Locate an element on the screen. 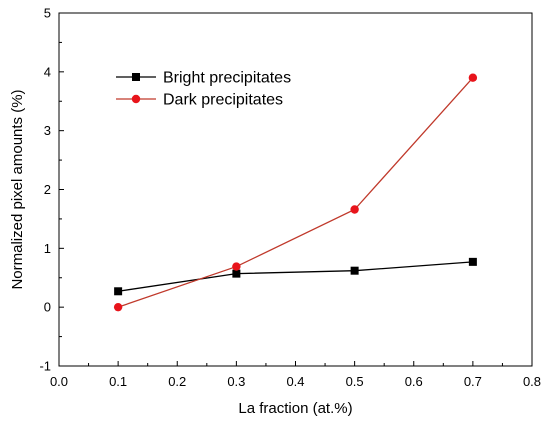 The height and width of the screenshot is (424, 550). x-tick-label: 0.2 is located at coordinates (177, 381).